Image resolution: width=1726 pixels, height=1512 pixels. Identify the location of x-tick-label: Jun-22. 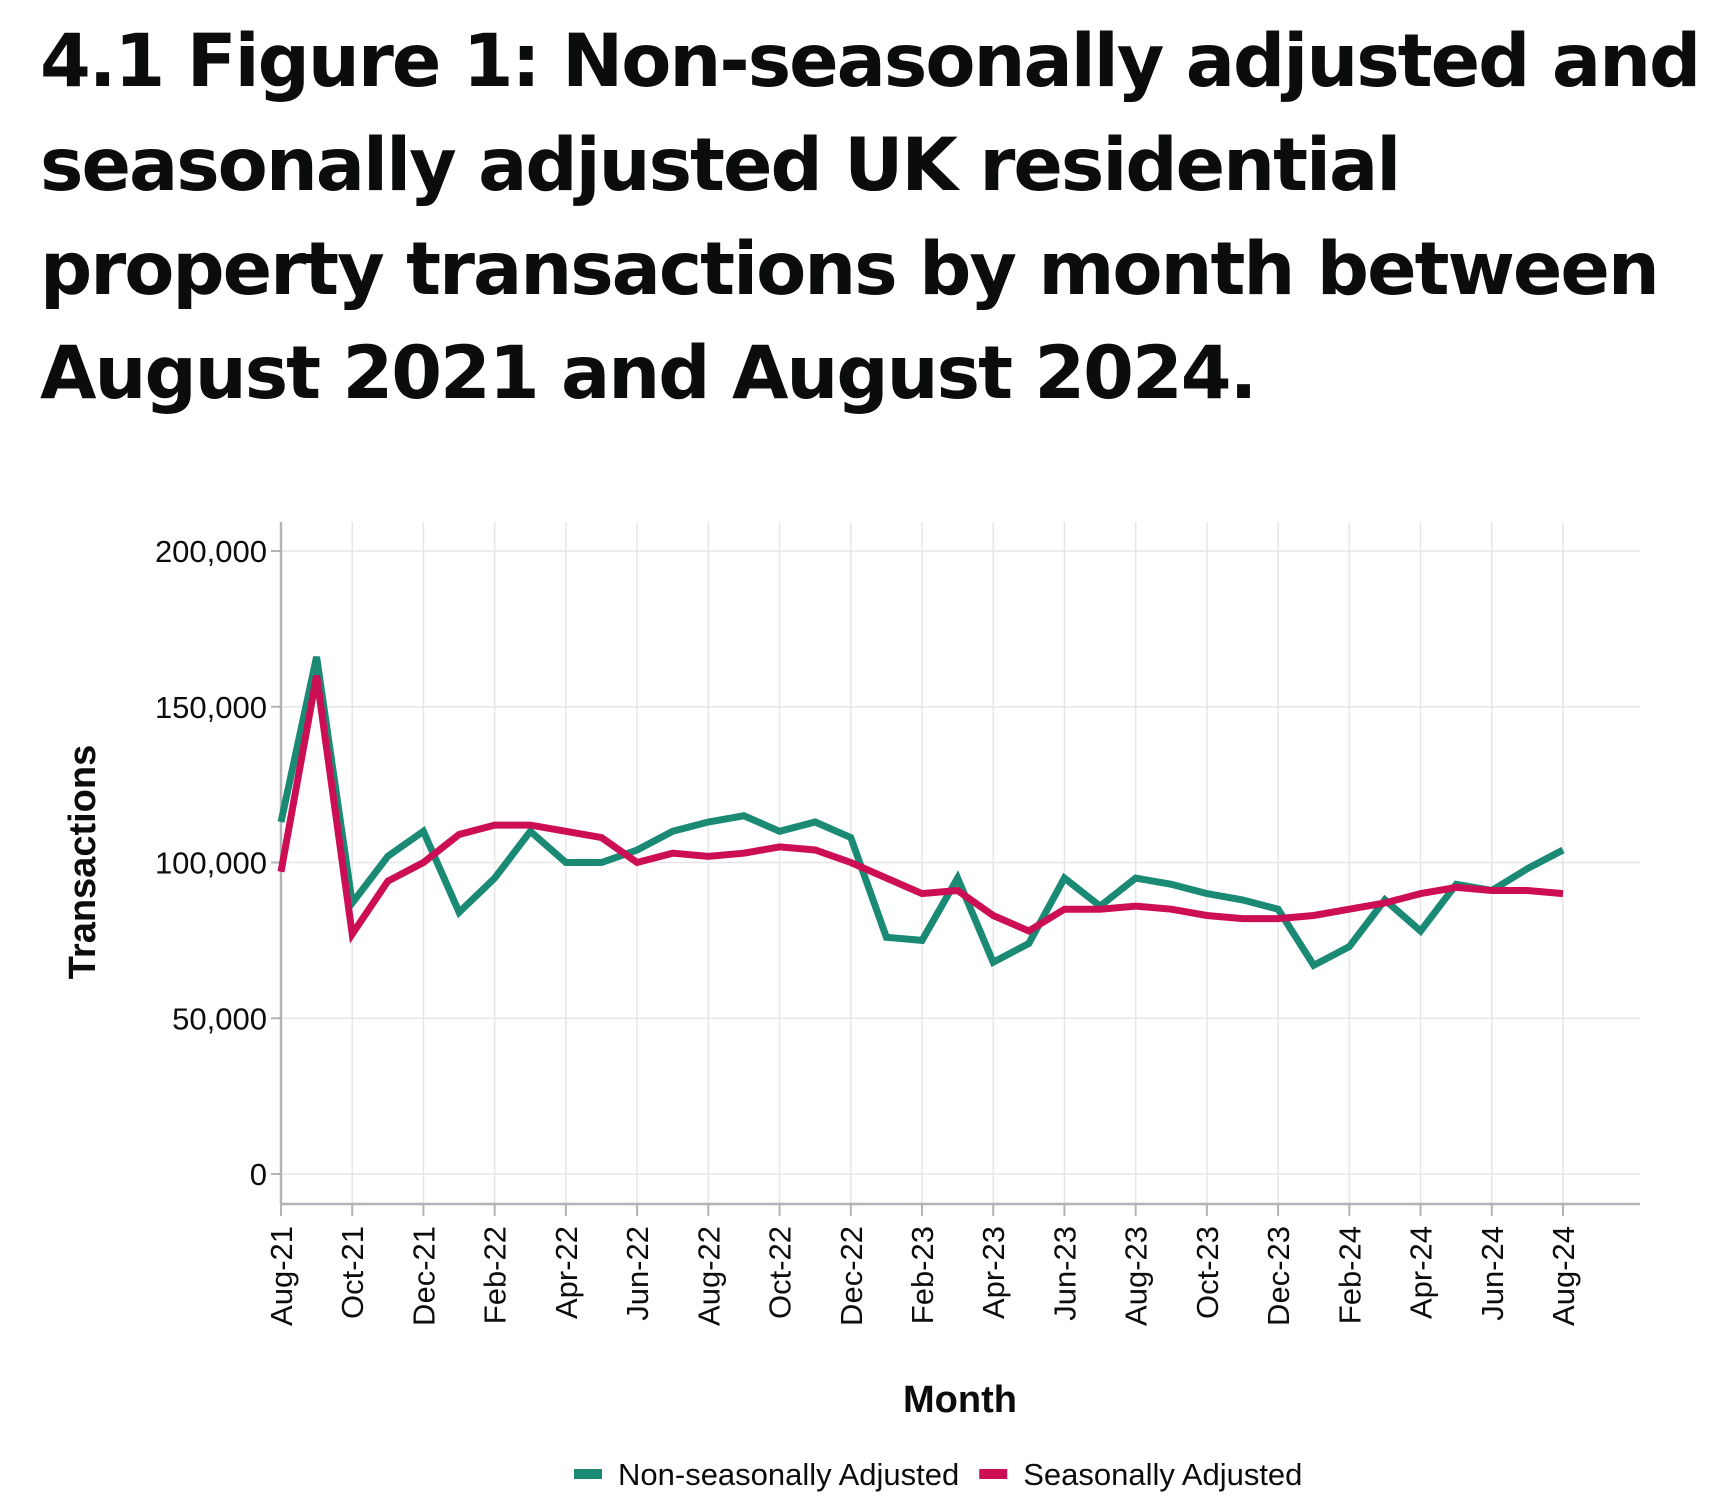
(637, 1273).